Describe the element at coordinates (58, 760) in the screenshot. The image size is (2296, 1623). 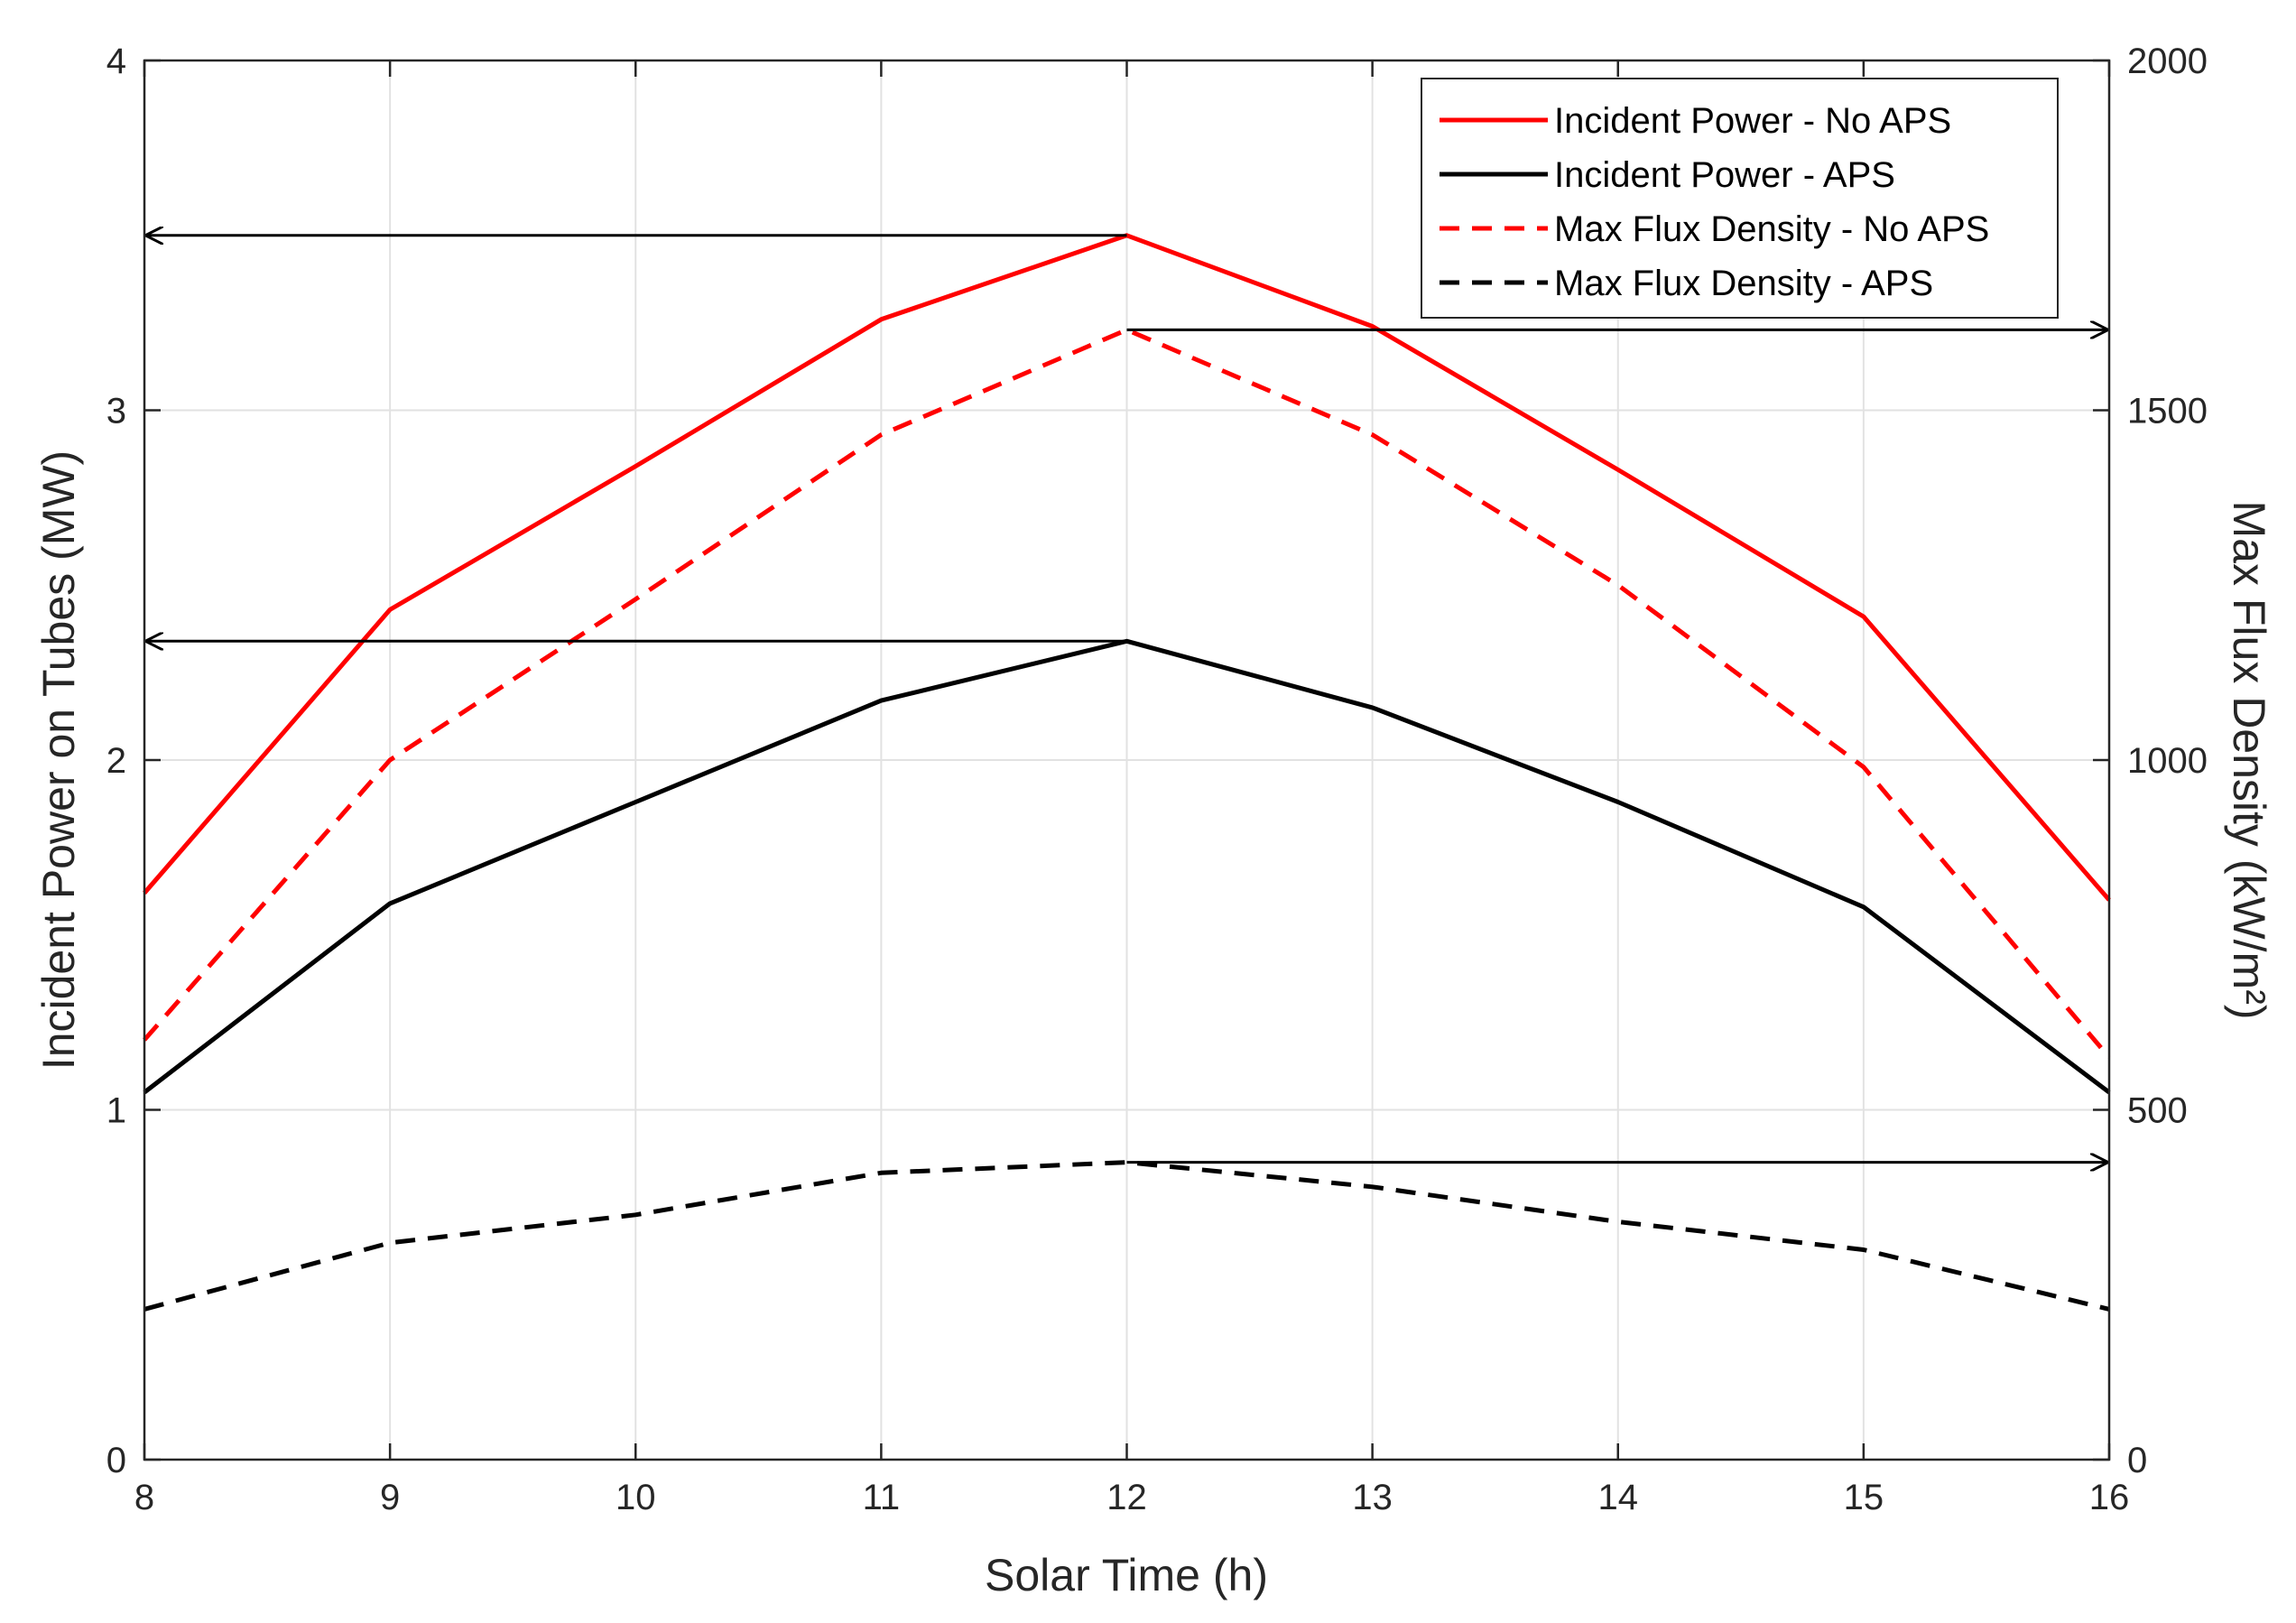
I see `left-y-axis-title: Incident Power on Tubes (MW)` at that location.